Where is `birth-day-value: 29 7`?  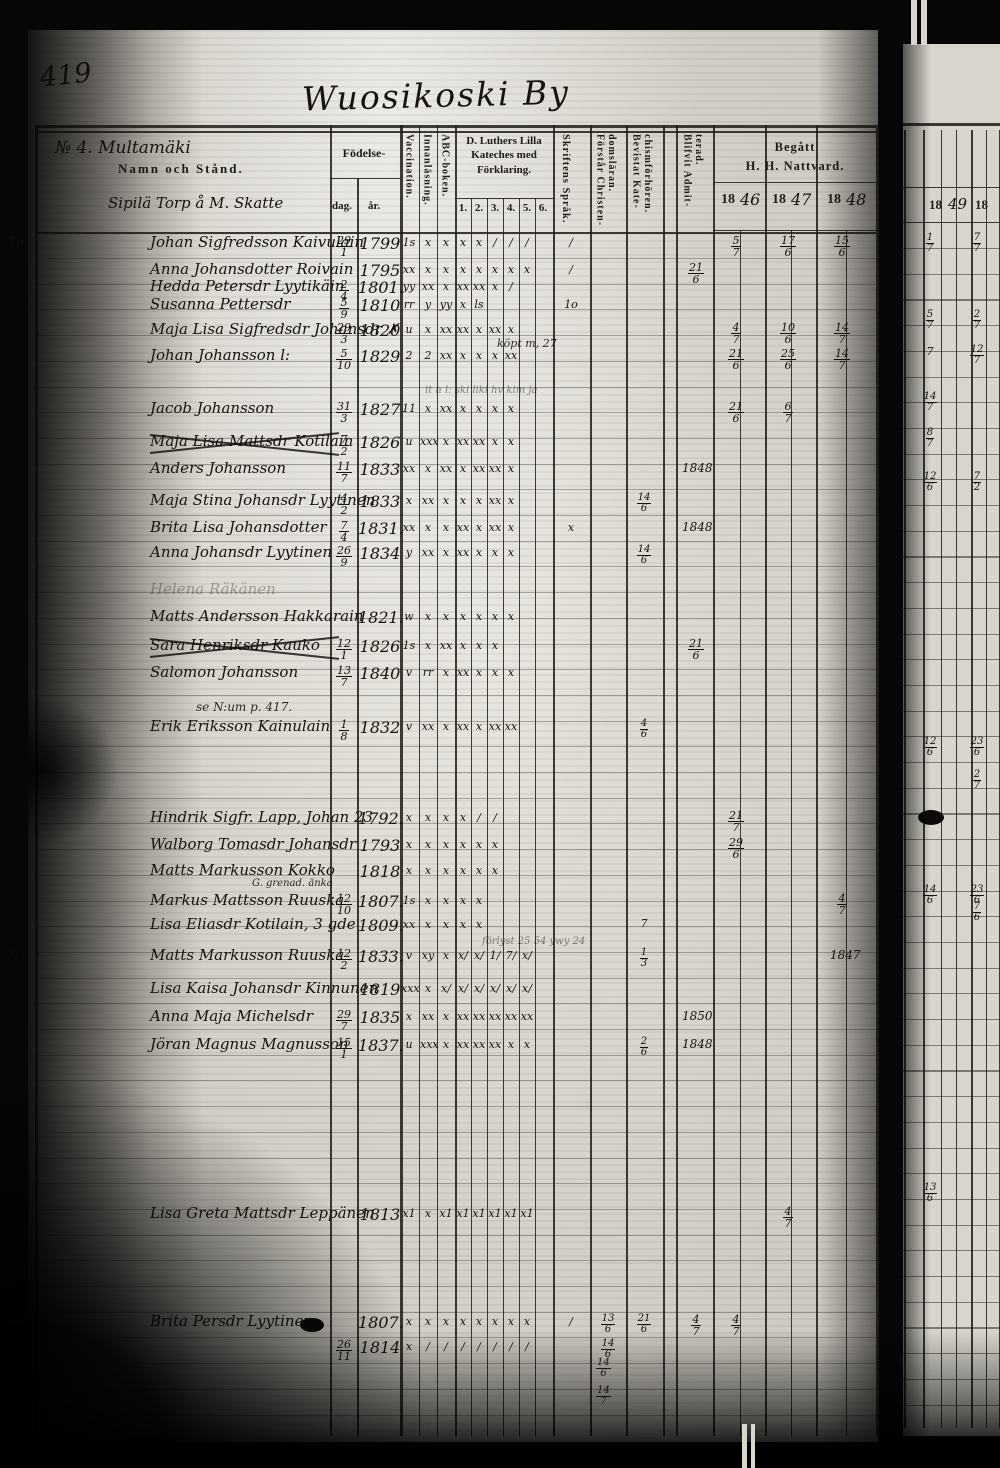 birth-day-value: 29 7 is located at coordinates (344, 1021).